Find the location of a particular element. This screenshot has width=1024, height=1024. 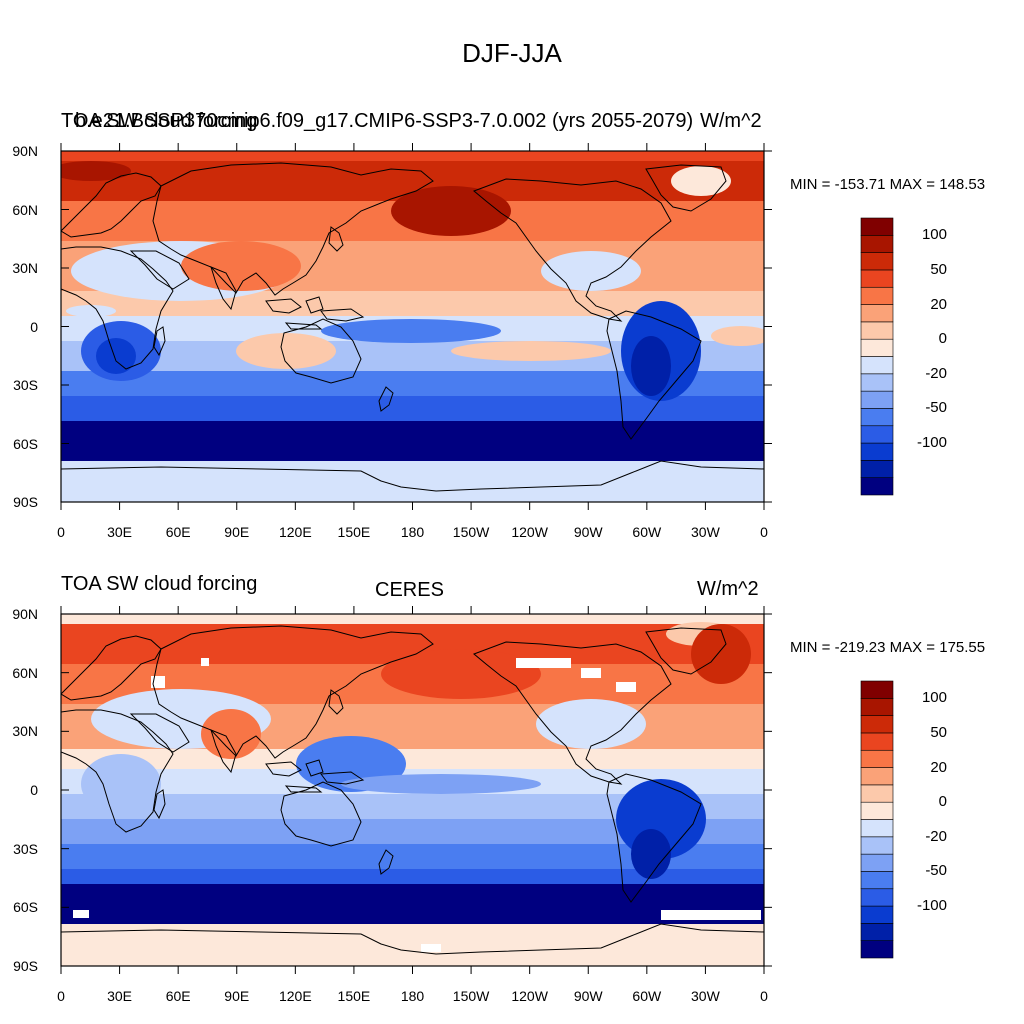

panel2-left-title: TOA SW cloud forcing is located at coordinates (159, 584).